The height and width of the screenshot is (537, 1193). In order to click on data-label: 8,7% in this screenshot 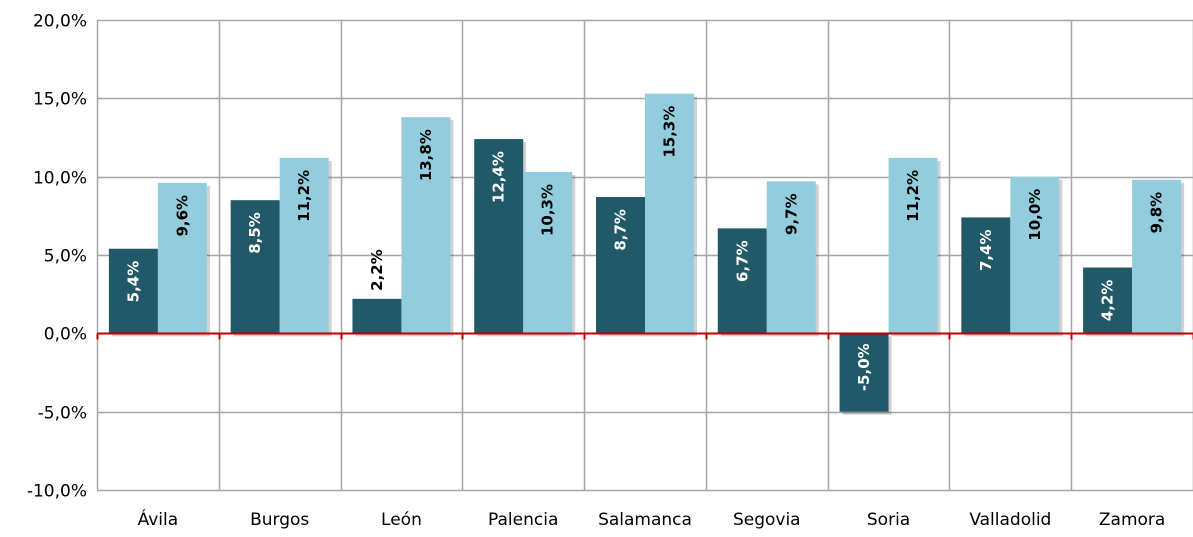, I will do `click(621, 230)`.